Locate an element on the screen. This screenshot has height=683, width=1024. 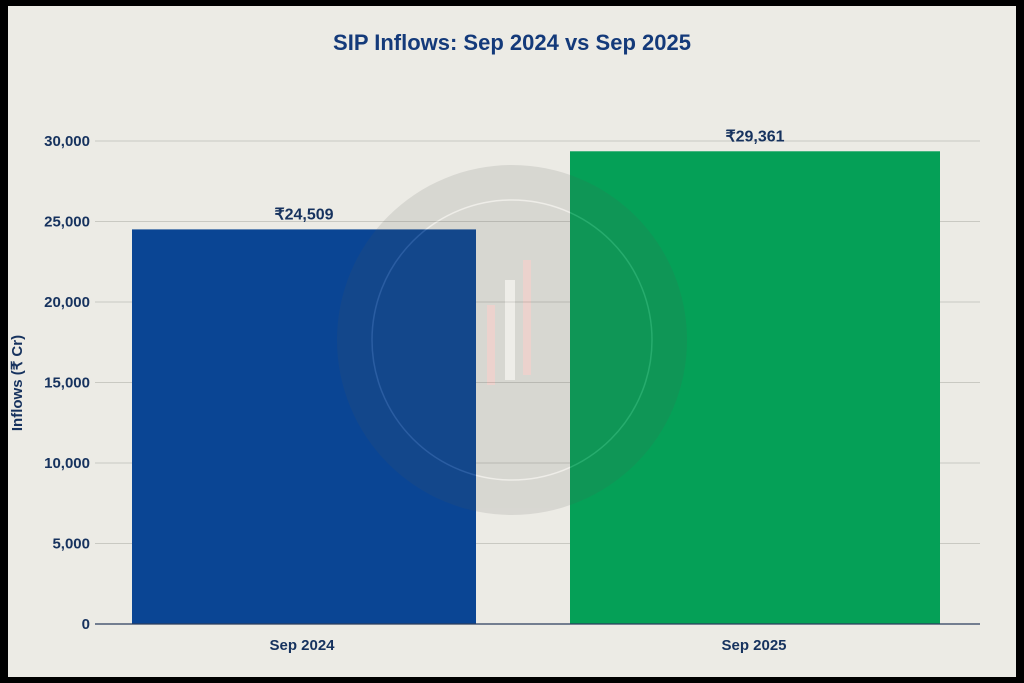
data-label: ₹24,509 is located at coordinates (303, 214).